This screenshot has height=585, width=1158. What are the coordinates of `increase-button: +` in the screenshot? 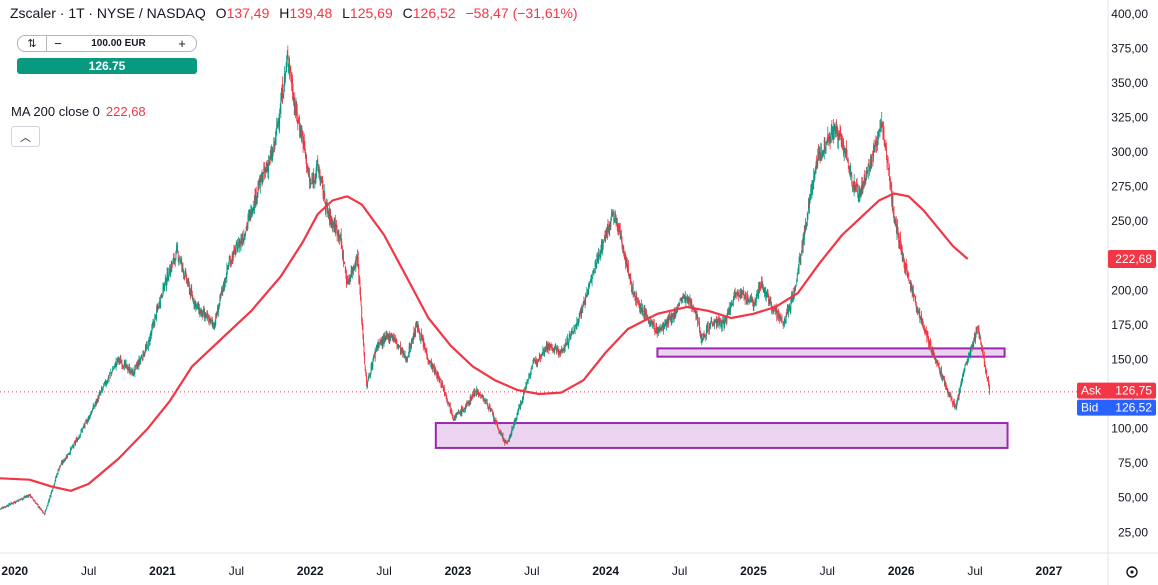 It's located at (182, 43).